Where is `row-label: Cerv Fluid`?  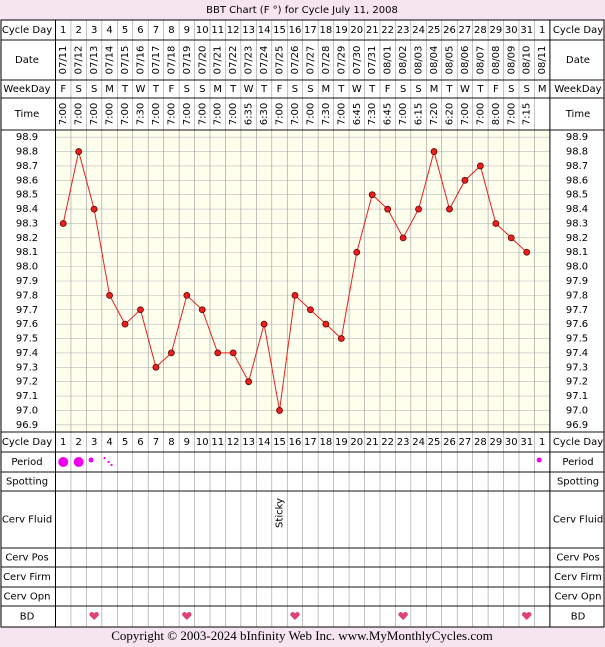 row-label: Cerv Fluid is located at coordinates (27, 520).